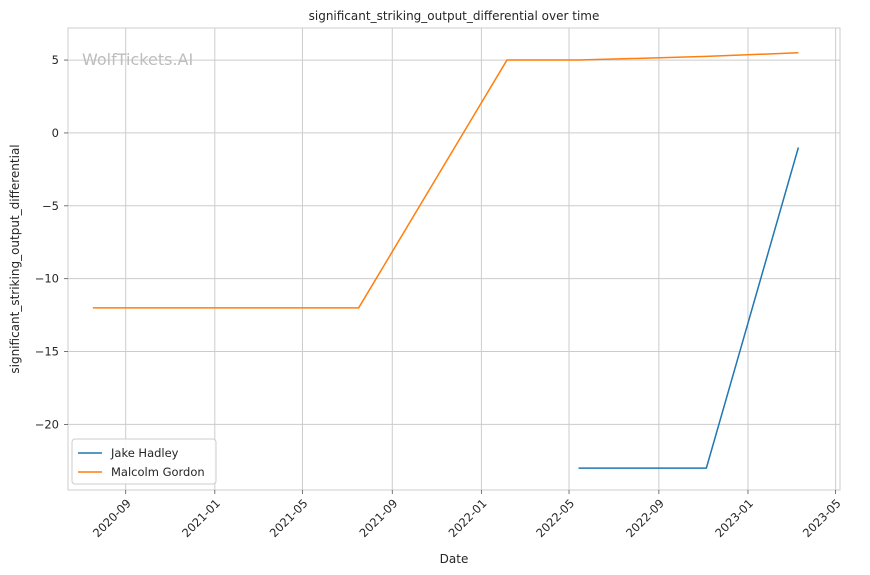  Describe the element at coordinates (734, 518) in the screenshot. I see `x-tick-label: 2023-01` at that location.